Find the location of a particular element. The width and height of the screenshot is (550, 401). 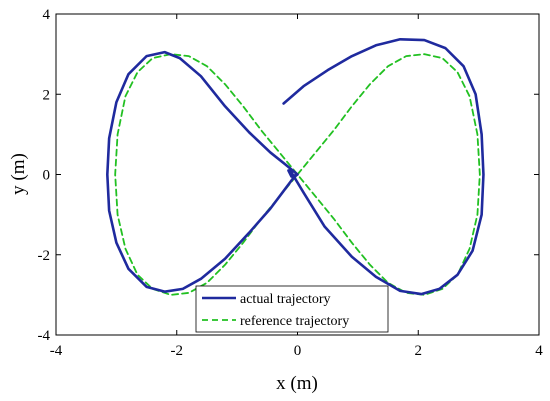

y-tick-label: 4 is located at coordinates (47, 15).